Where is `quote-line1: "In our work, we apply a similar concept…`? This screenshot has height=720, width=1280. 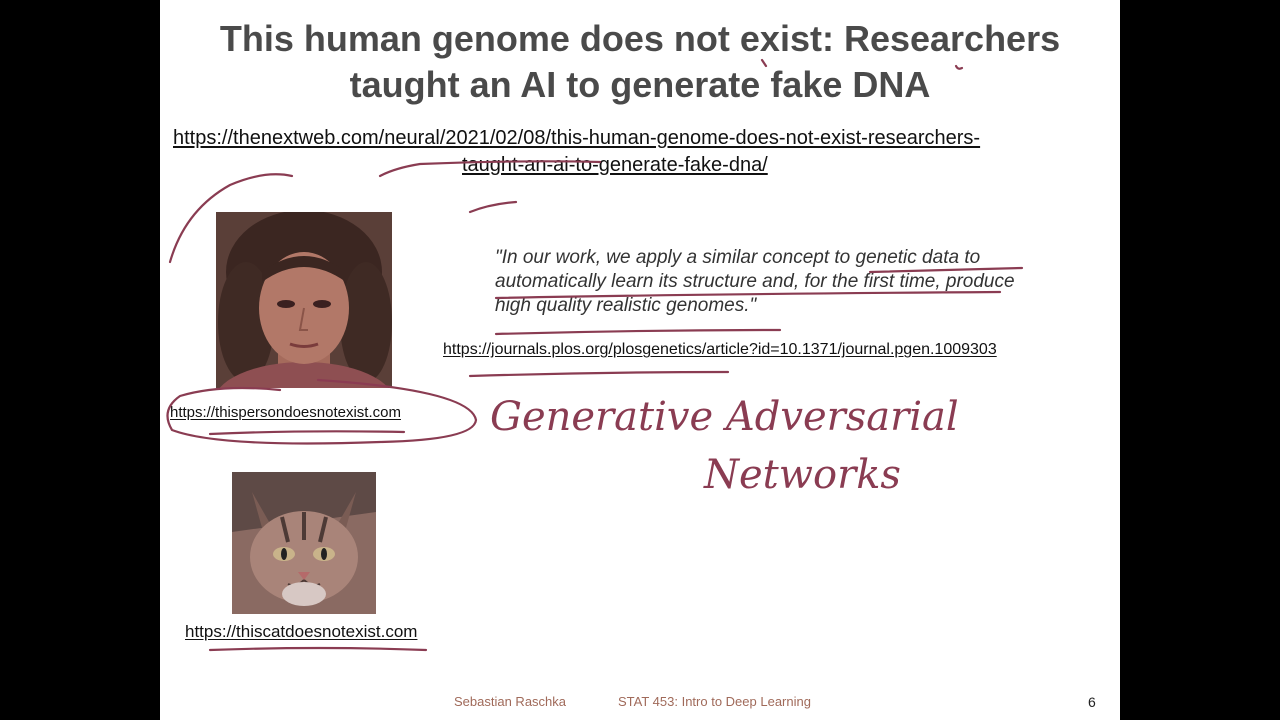
quote-line1: "In our work, we apply a similar concept… is located at coordinates (738, 257).